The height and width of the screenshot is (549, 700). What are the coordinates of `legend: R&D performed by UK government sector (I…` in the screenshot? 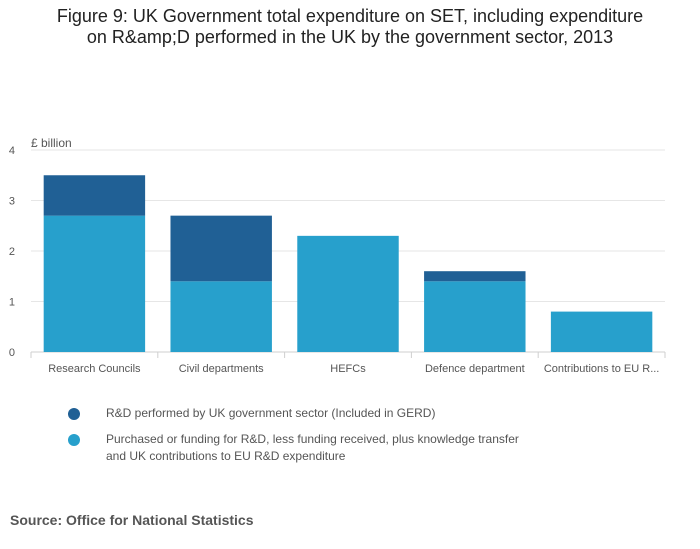 It's located at (298, 439).